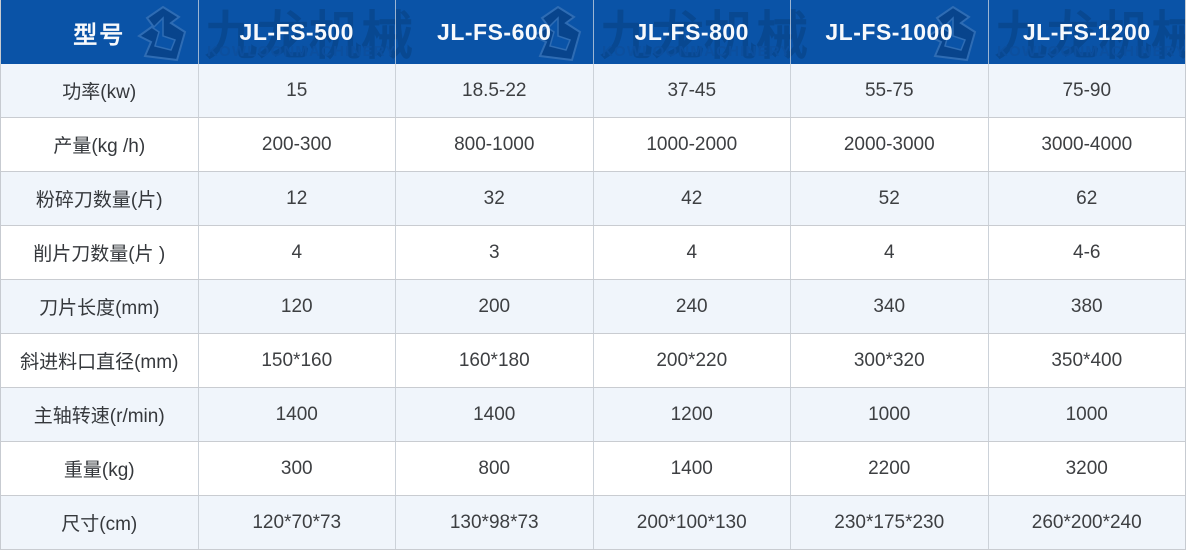 The height and width of the screenshot is (550, 1190). What do you see at coordinates (890, 90) in the screenshot?
I see `spec-cell: 55-75` at bounding box center [890, 90].